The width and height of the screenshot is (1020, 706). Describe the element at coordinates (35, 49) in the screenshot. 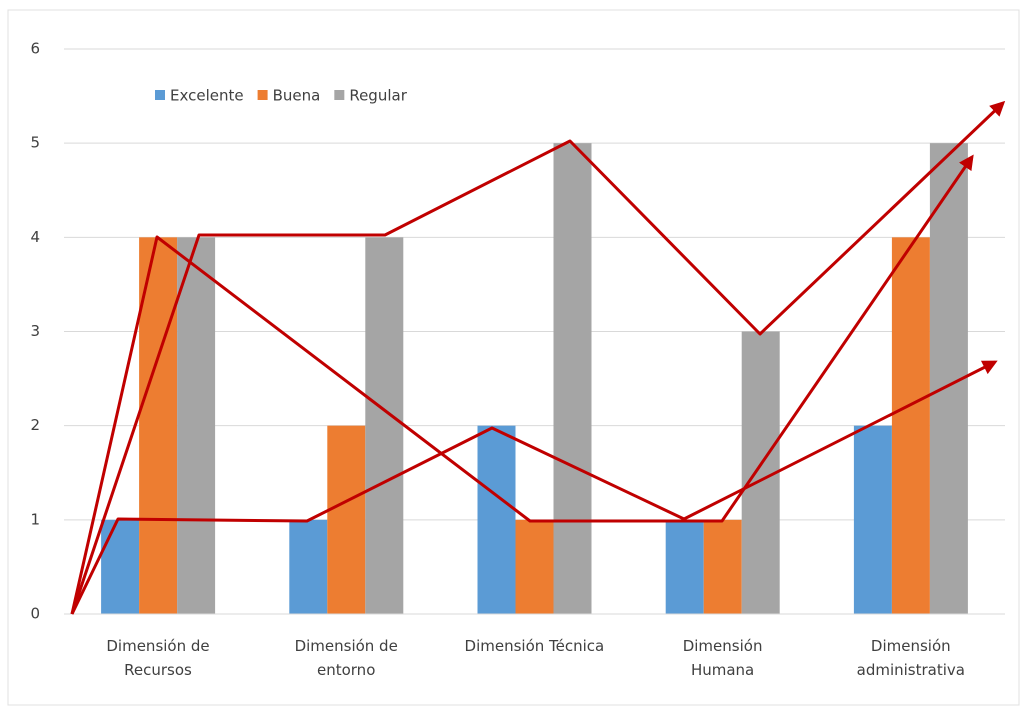

I see `y-tick-label: 6` at that location.